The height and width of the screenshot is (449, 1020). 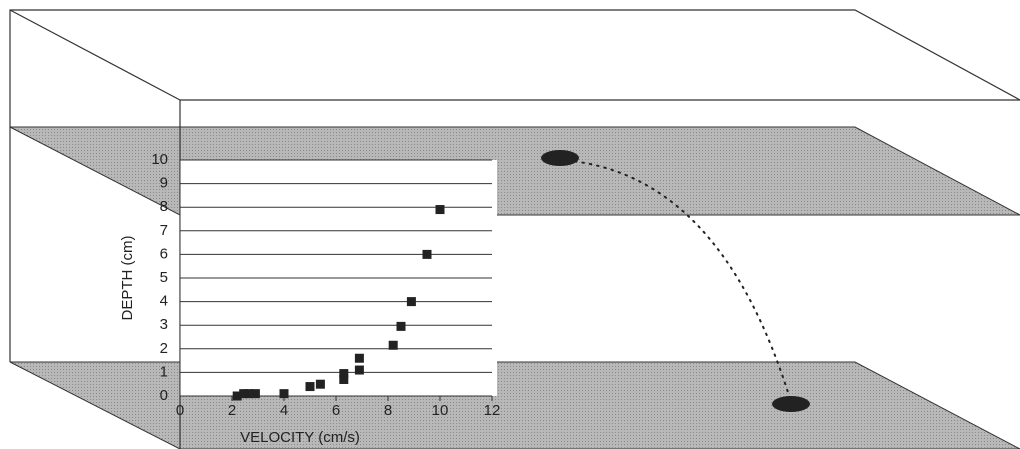 I want to click on y-tick-label: 9, so click(x=164, y=183).